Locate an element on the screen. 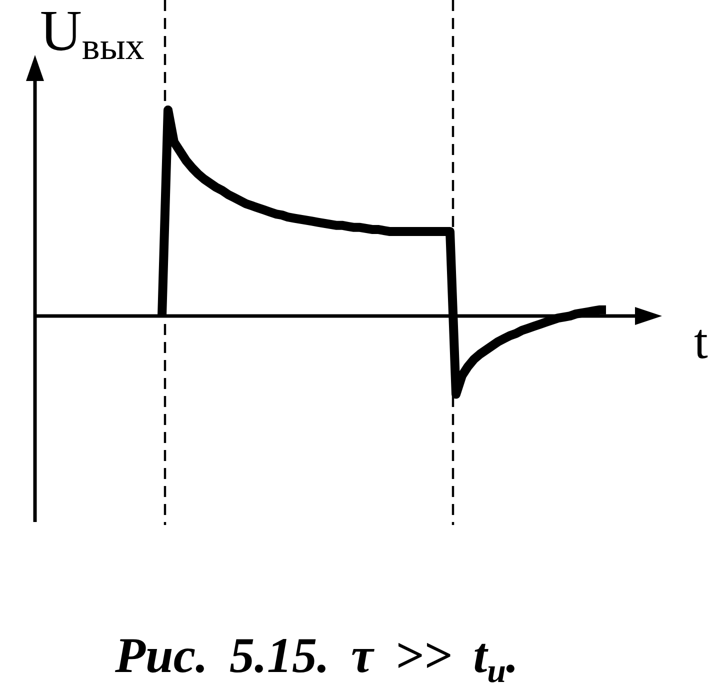 This screenshot has width=720, height=695. x-axis-title: t is located at coordinates (701, 341).